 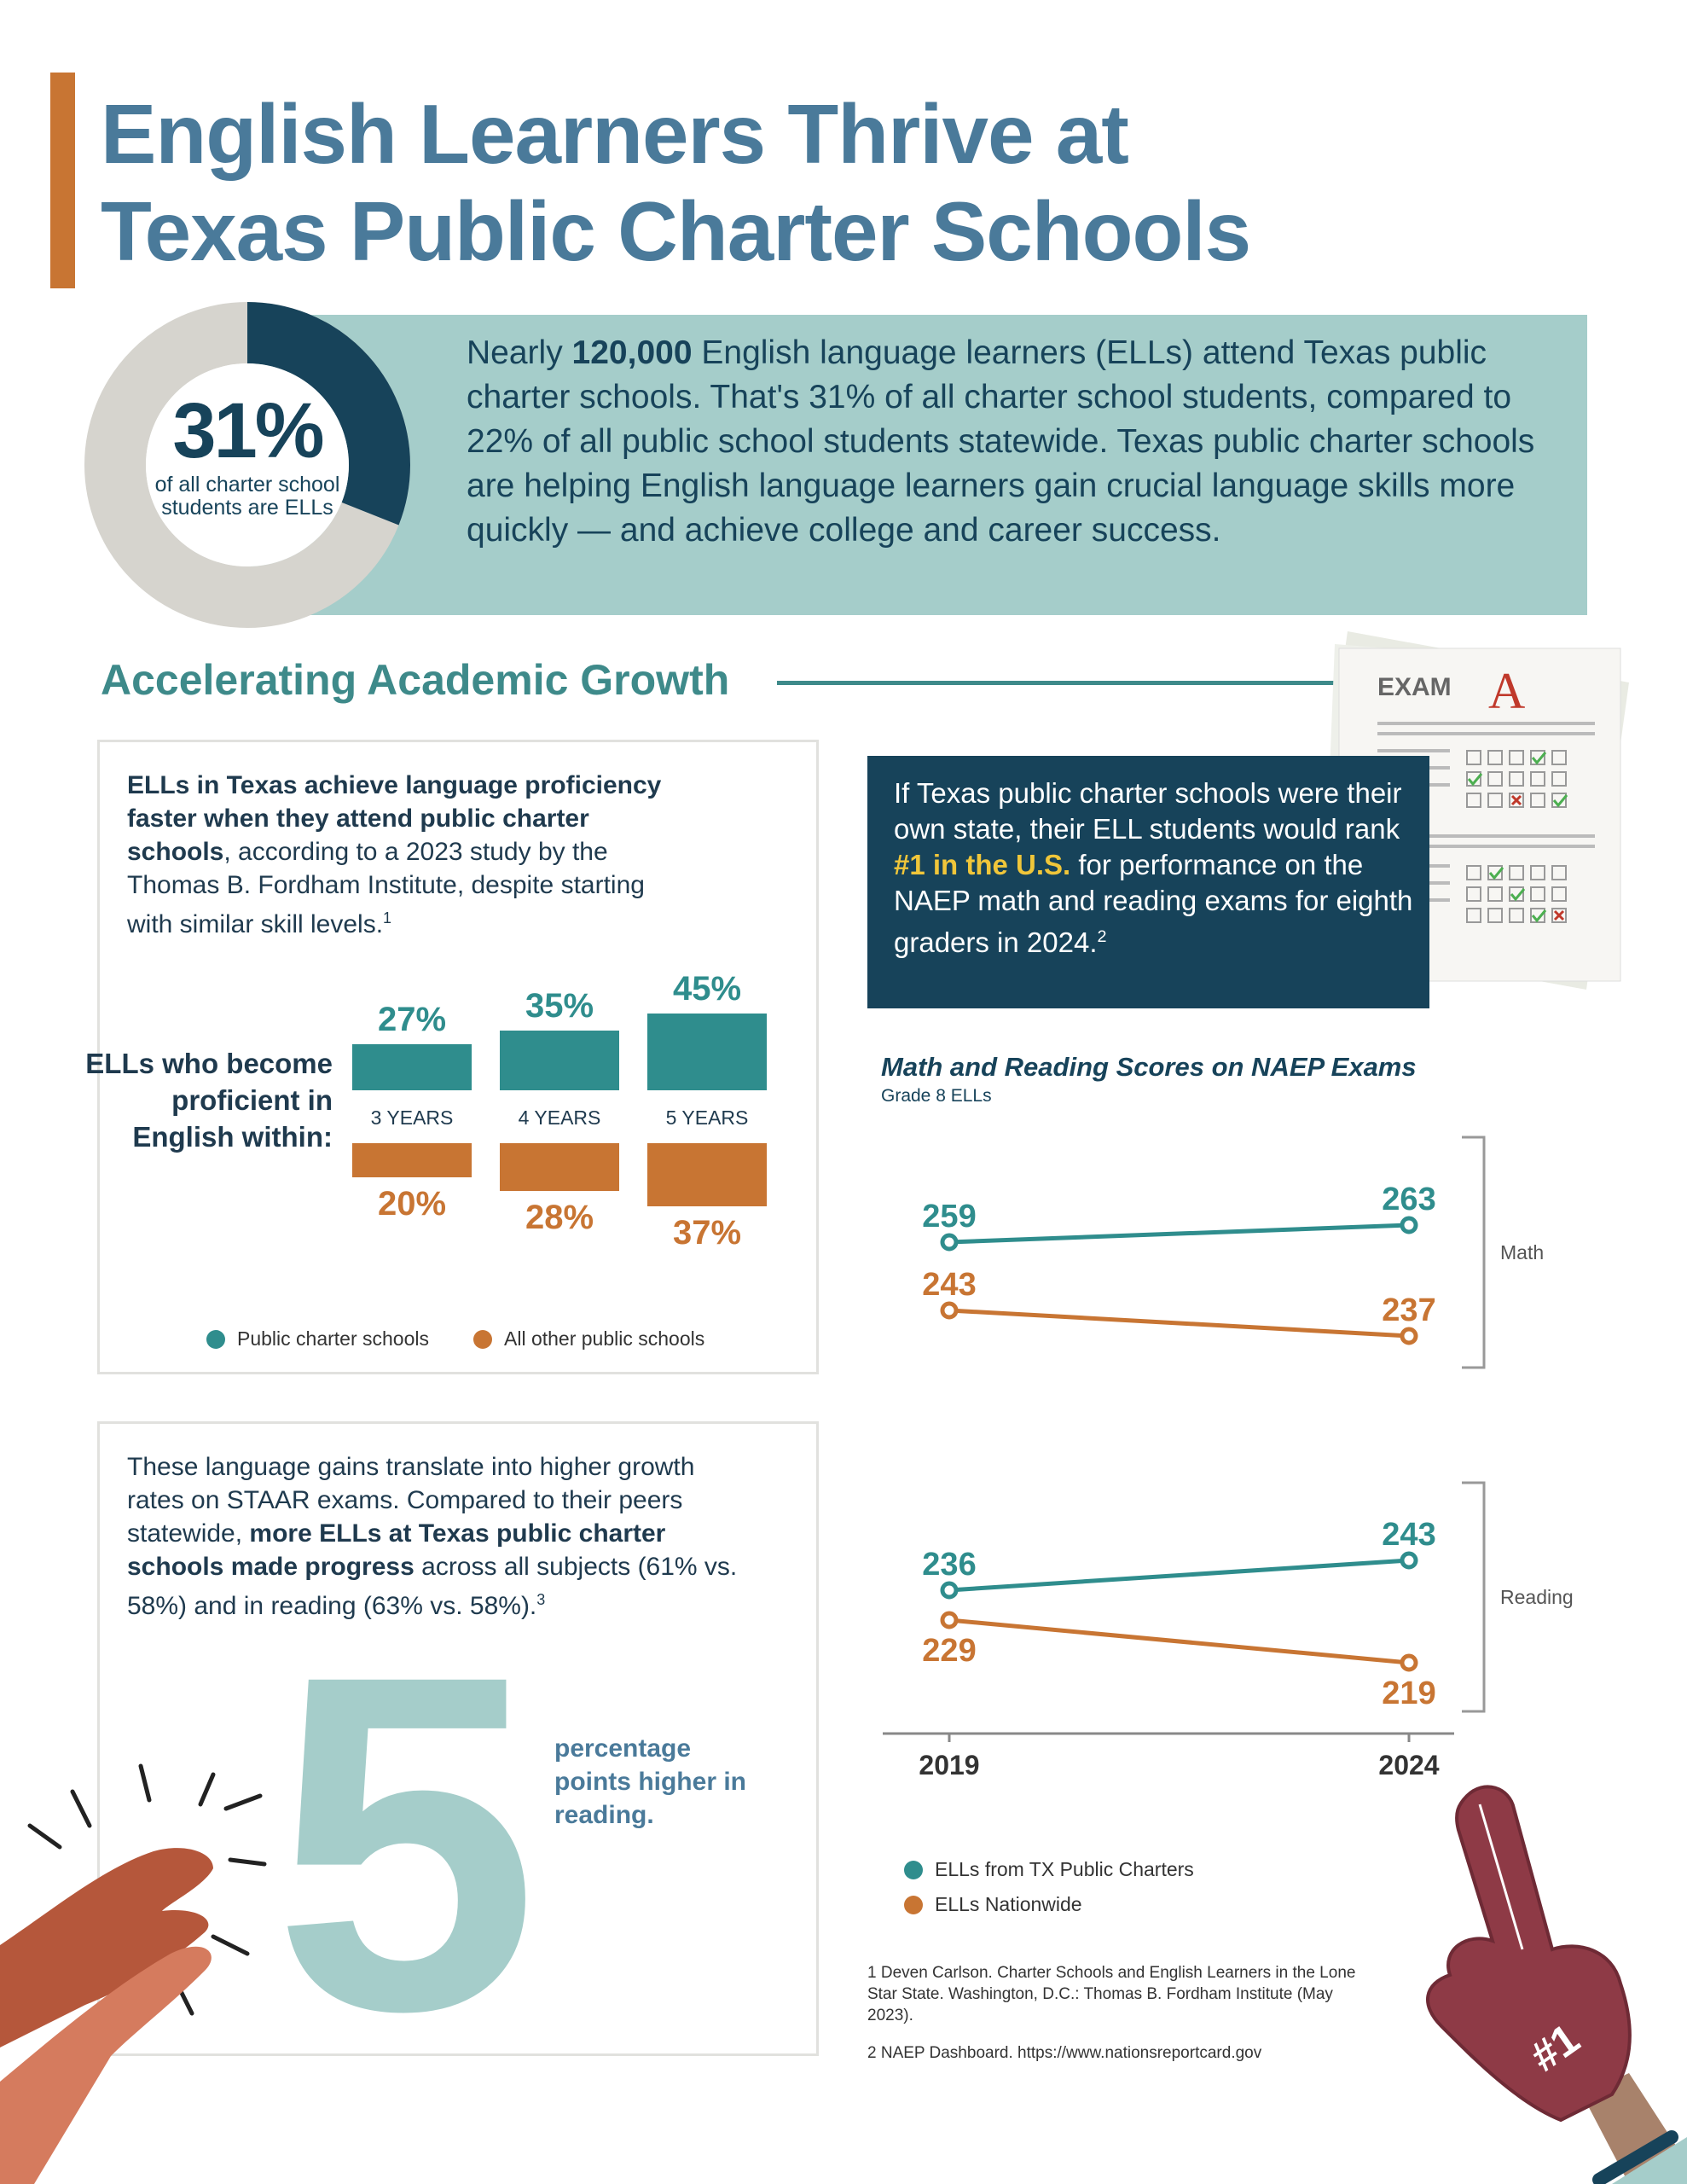 What do you see at coordinates (676, 231) in the screenshot?
I see `title-line-2: Texas Public Charter Schools` at bounding box center [676, 231].